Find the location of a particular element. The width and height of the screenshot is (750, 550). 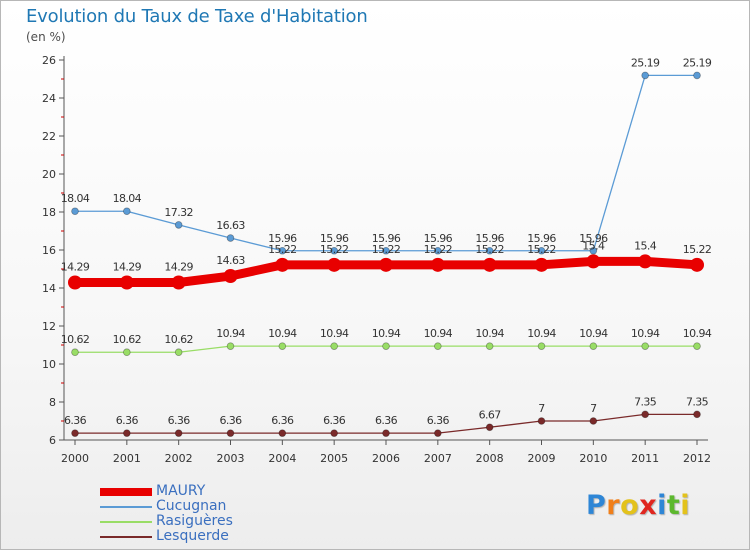

data-label: 17.32 is located at coordinates (178, 212).